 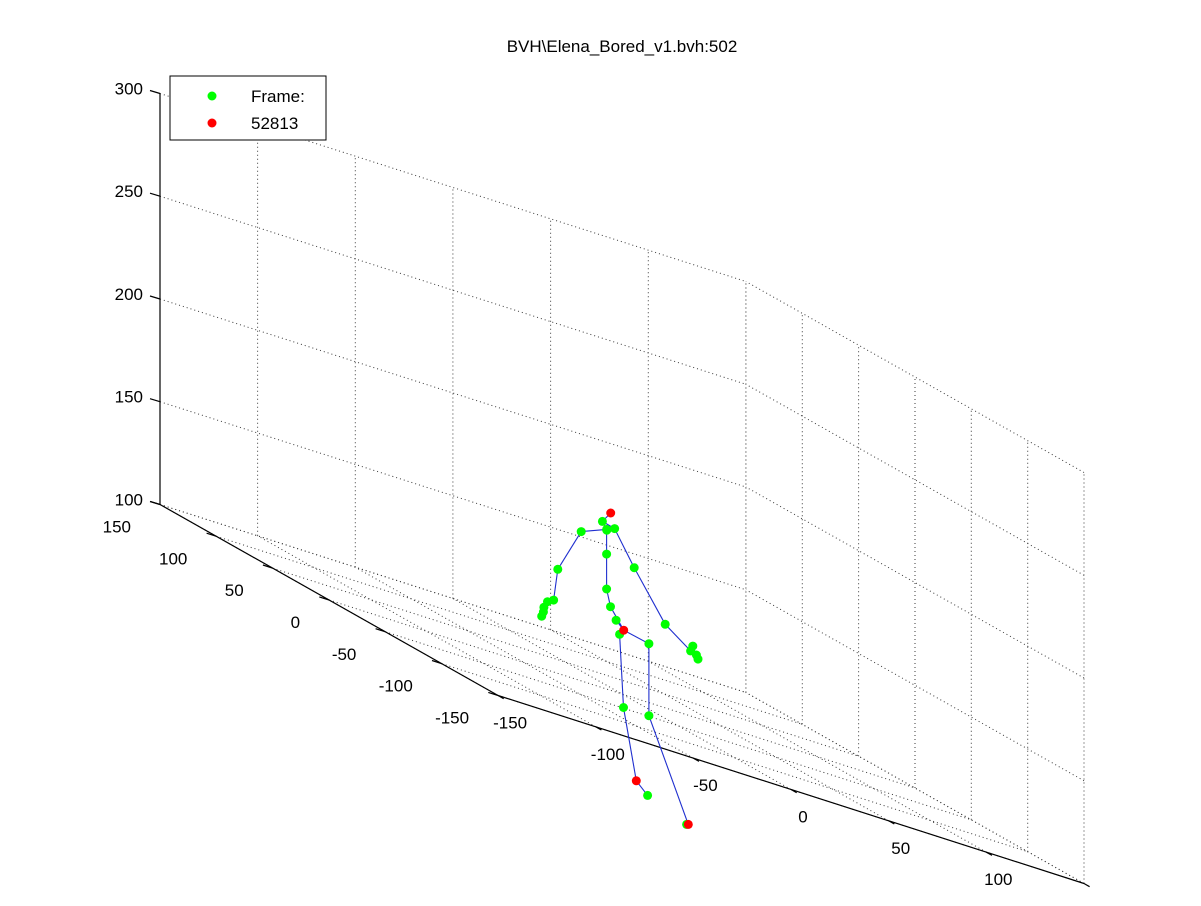 What do you see at coordinates (129, 89) in the screenshot?
I see `z-tick-label: 300` at bounding box center [129, 89].